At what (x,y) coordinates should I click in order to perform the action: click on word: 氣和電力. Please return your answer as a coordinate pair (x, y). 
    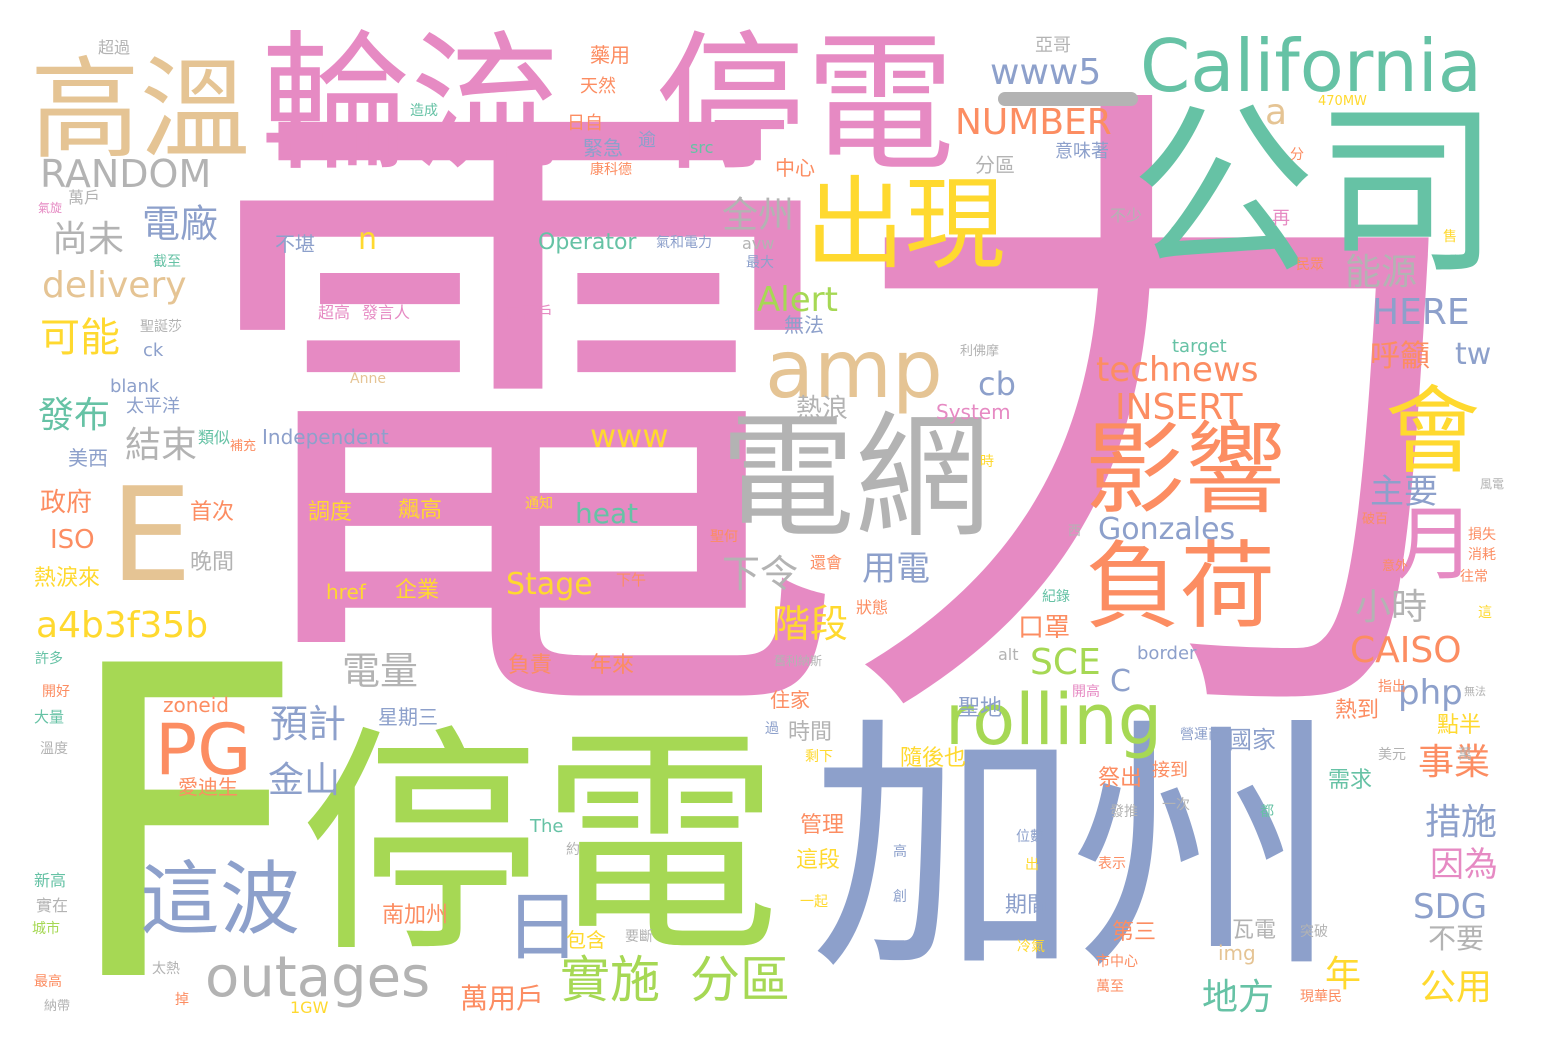
    Looking at the image, I should click on (684, 243).